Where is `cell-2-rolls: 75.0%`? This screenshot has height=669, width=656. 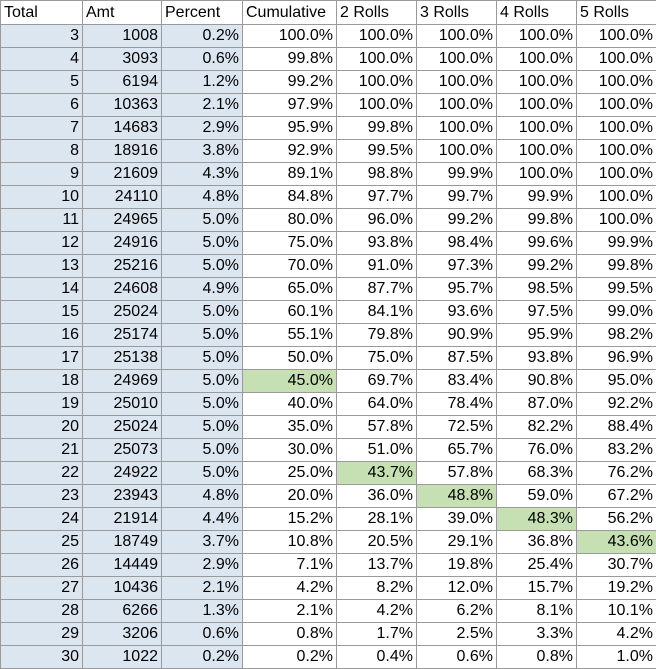 cell-2-rolls: 75.0% is located at coordinates (377, 358).